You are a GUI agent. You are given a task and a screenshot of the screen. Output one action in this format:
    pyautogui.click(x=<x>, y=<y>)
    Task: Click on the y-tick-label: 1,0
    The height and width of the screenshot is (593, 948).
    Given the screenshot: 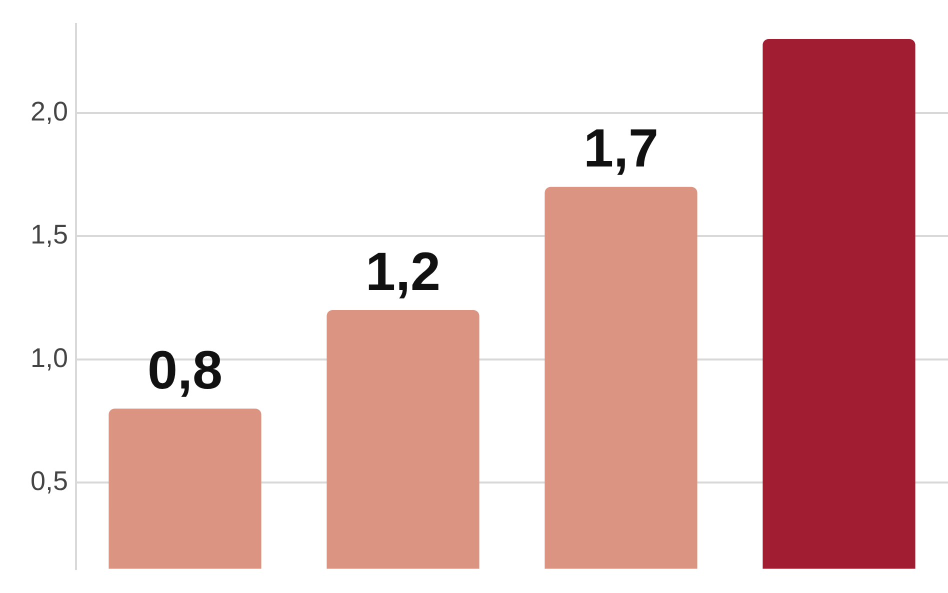 What is the action you would take?
    pyautogui.click(x=49, y=357)
    